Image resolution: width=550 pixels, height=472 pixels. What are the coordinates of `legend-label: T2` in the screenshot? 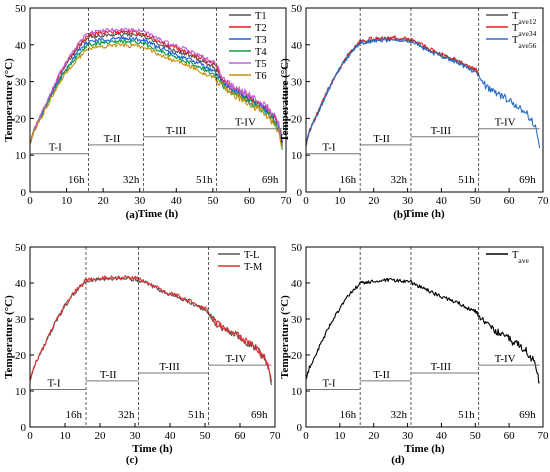 It's located at (261, 28).